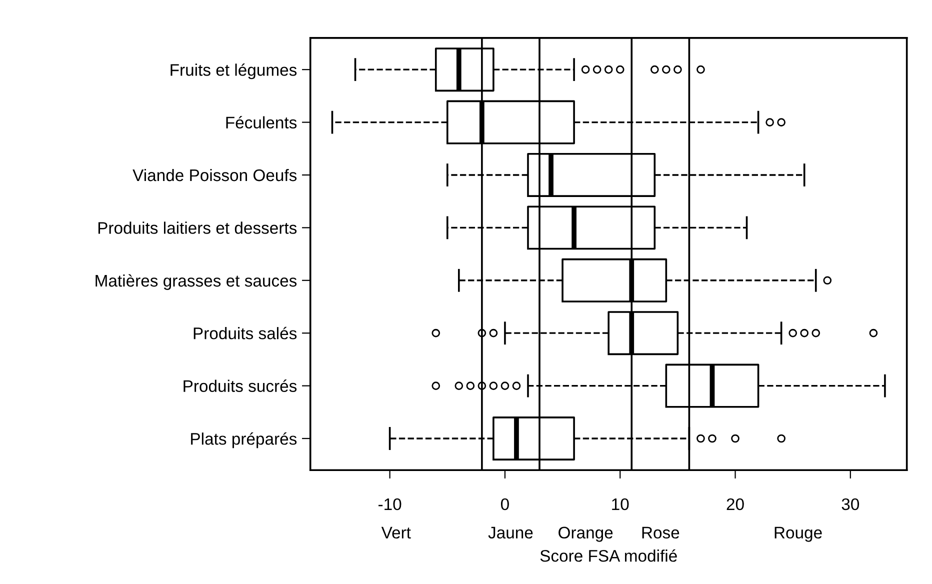 The image size is (932, 584). What do you see at coordinates (851, 504) in the screenshot?
I see `x-tick-label: 30` at bounding box center [851, 504].